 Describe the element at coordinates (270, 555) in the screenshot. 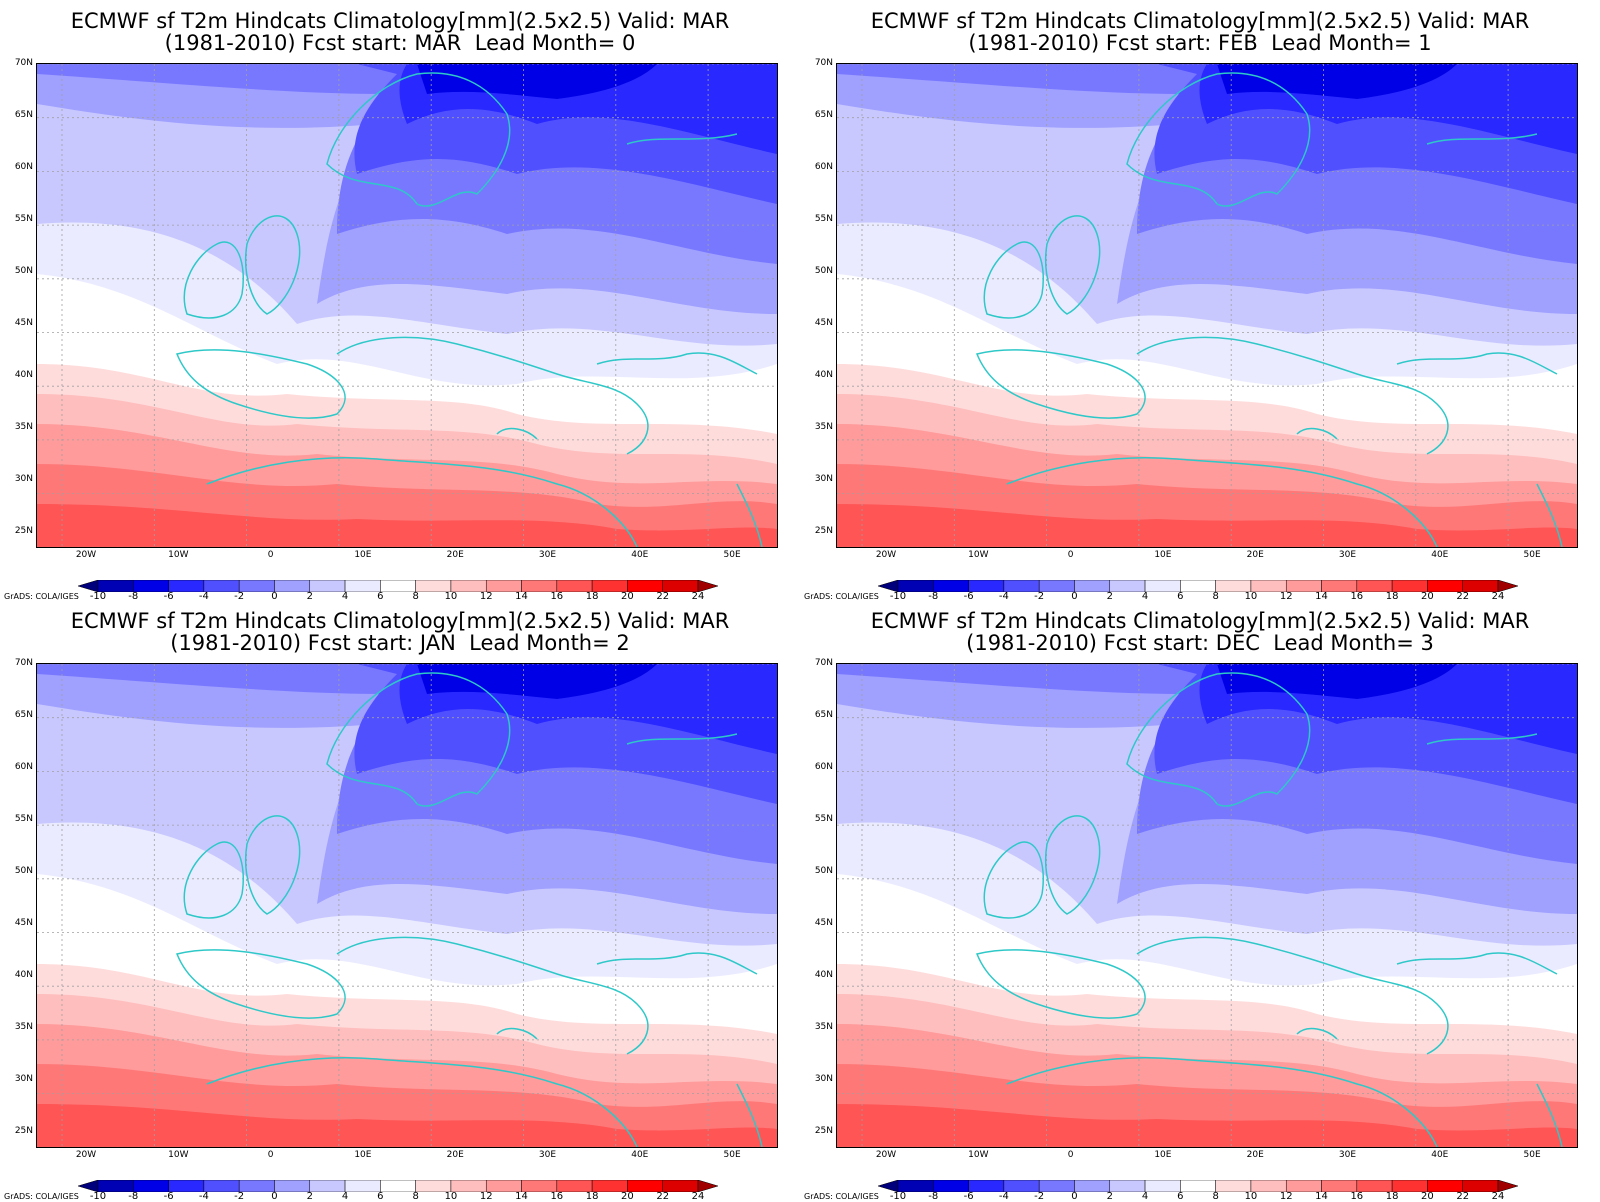

I see `lon-tick-label: 0` at that location.